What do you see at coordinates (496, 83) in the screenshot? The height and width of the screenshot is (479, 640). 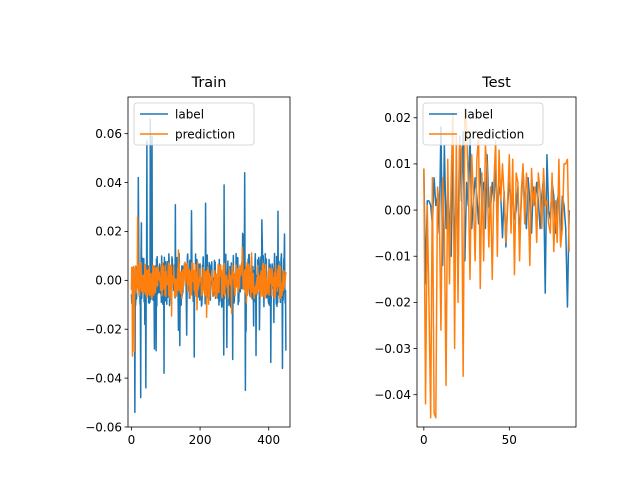 I see `chart-title: Test` at bounding box center [496, 83].